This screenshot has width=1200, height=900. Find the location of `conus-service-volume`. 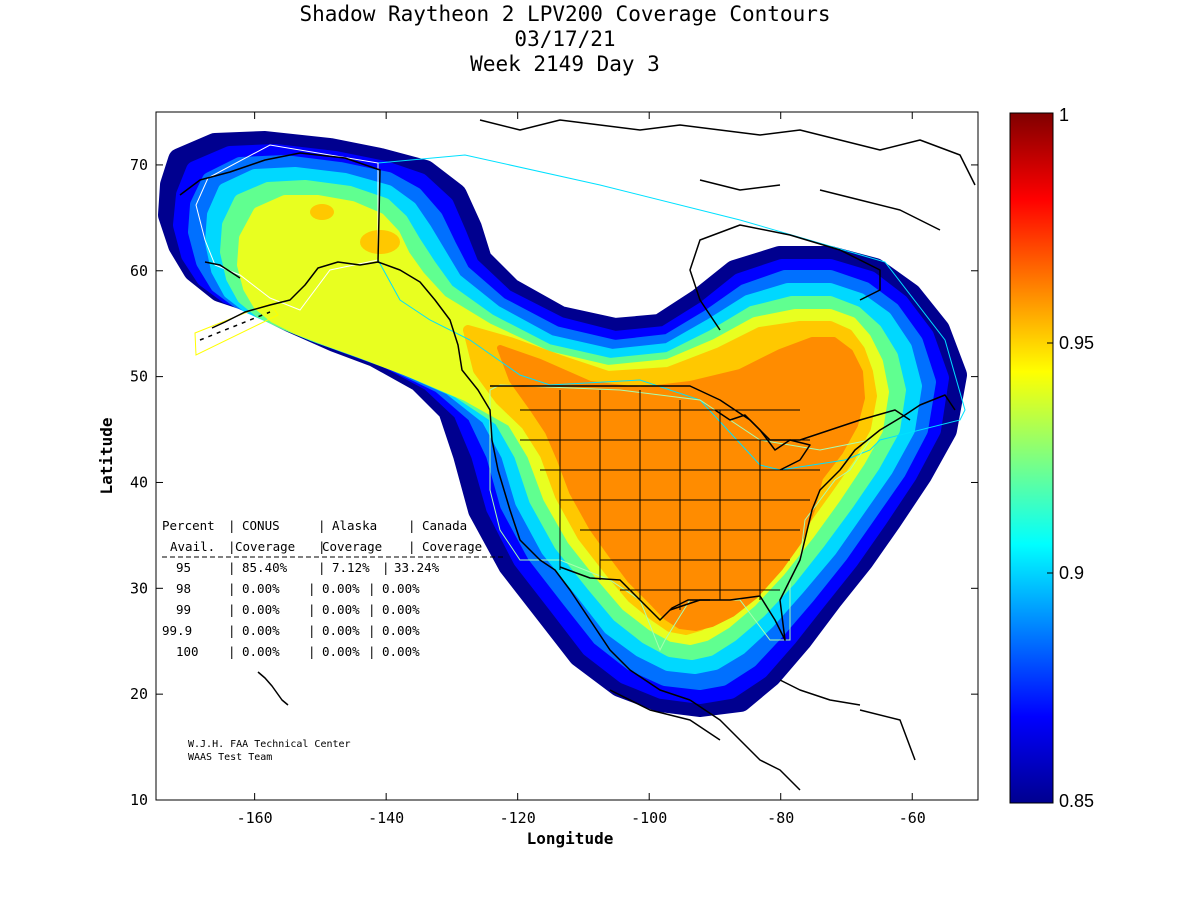

conus-service-volume is located at coordinates (680, 518).